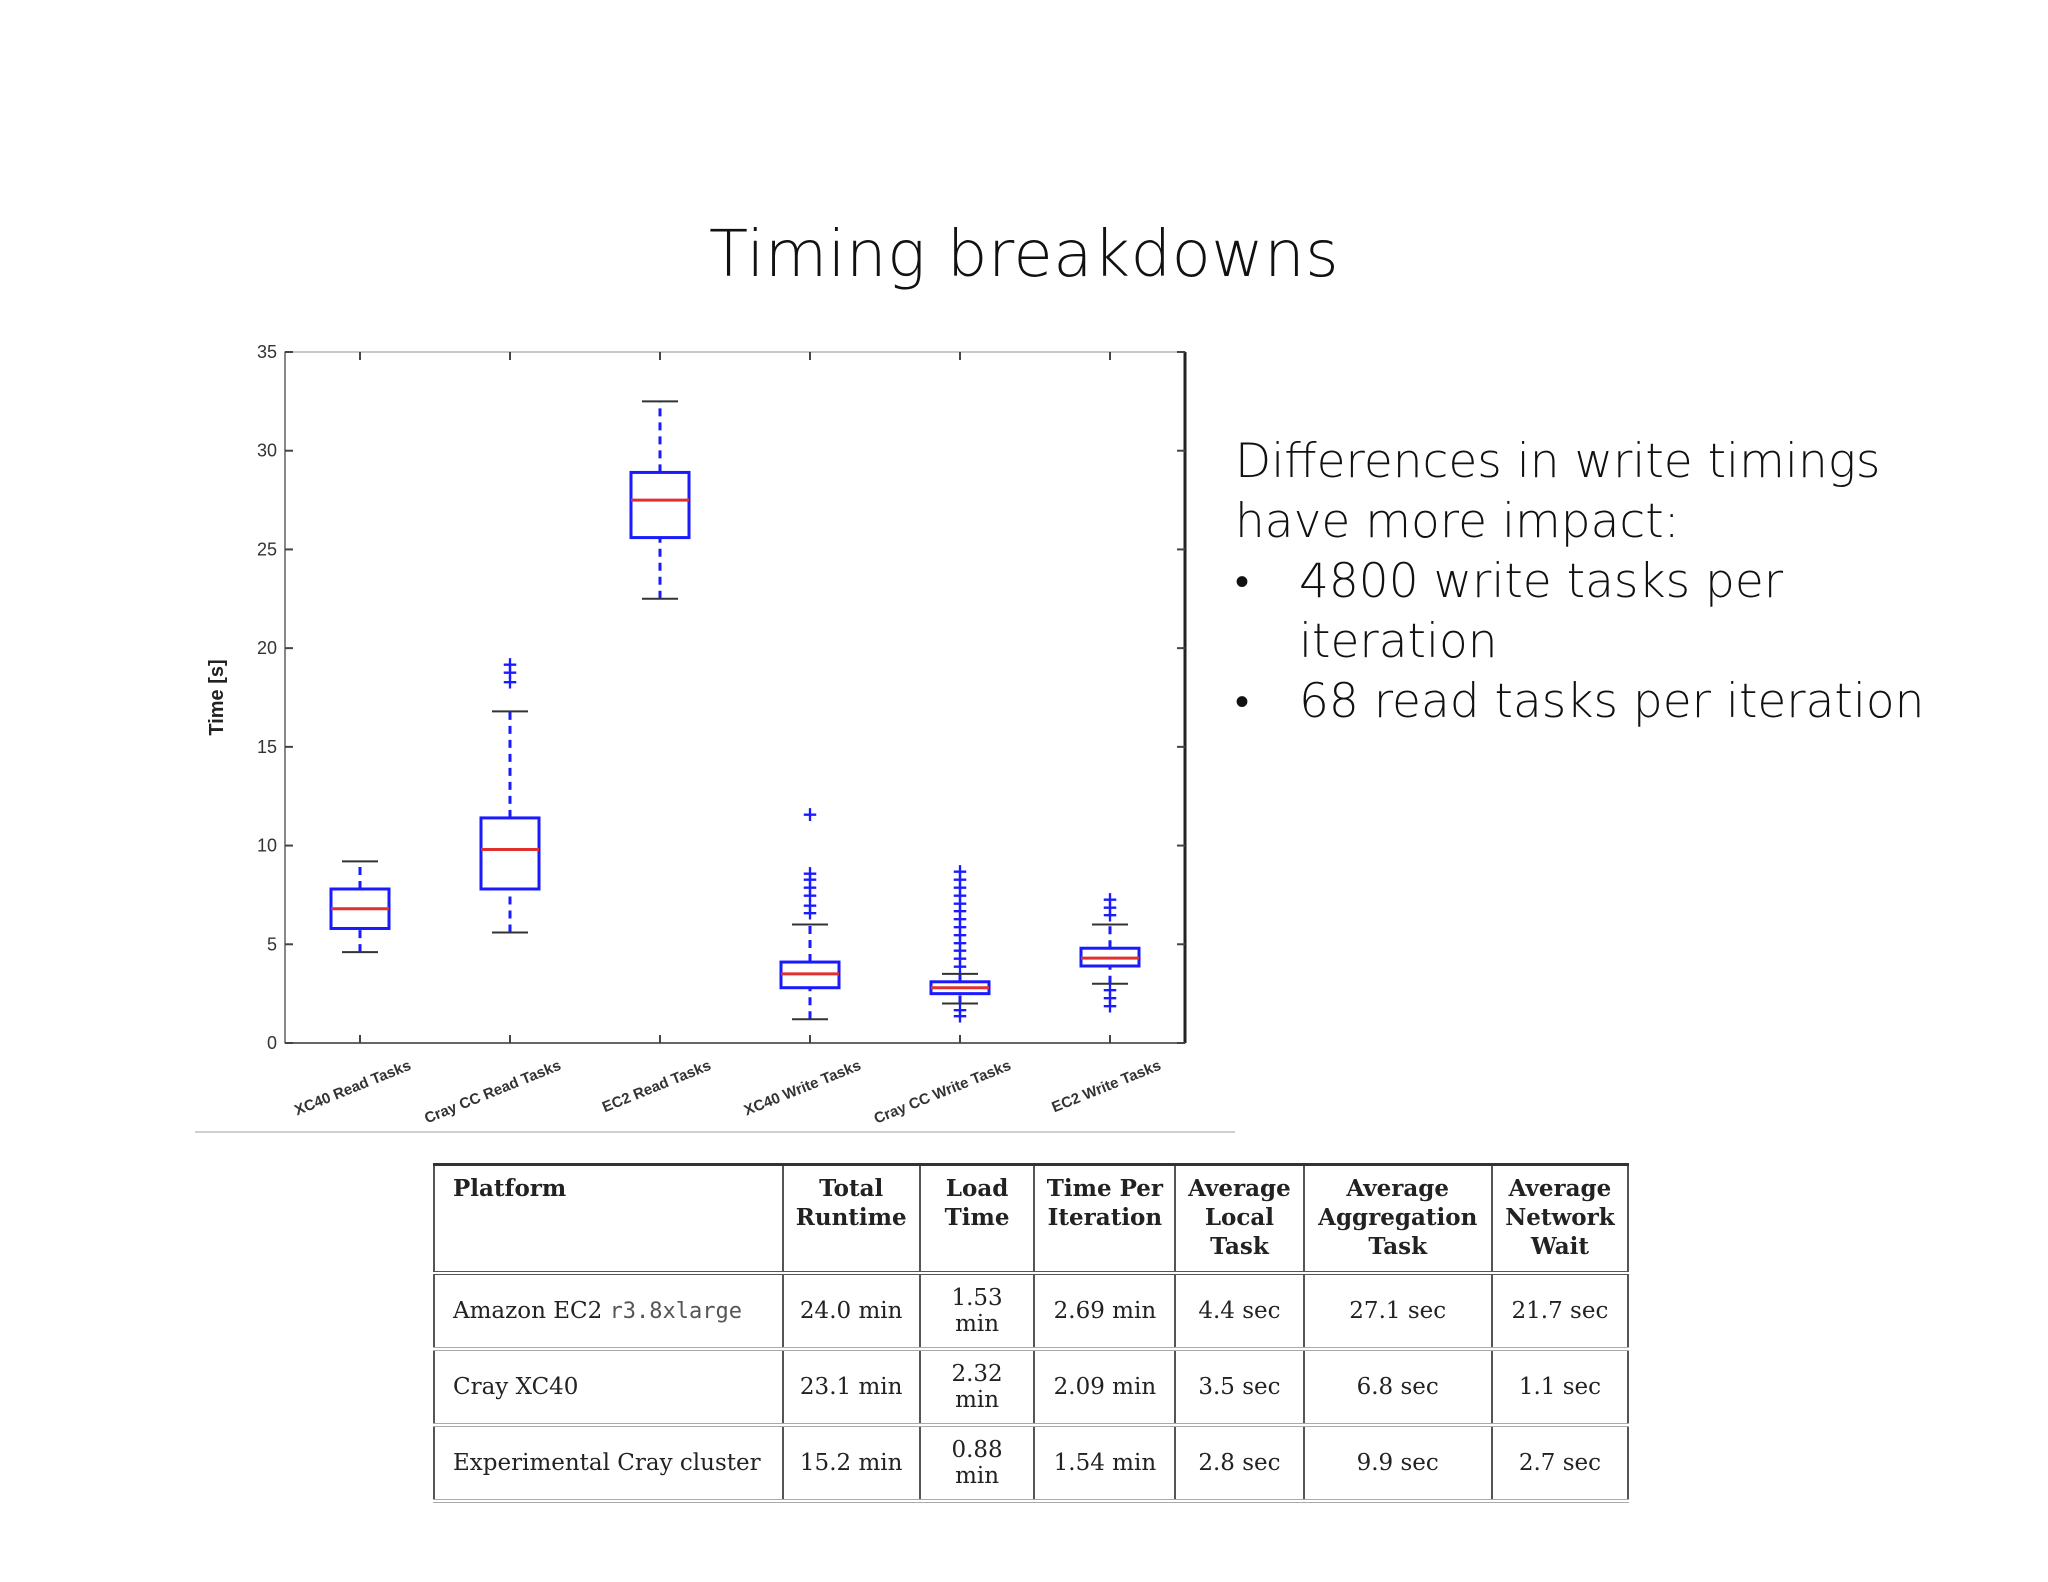 The image size is (2048, 1582). I want to click on y-tick-label: 0, so click(272, 1043).